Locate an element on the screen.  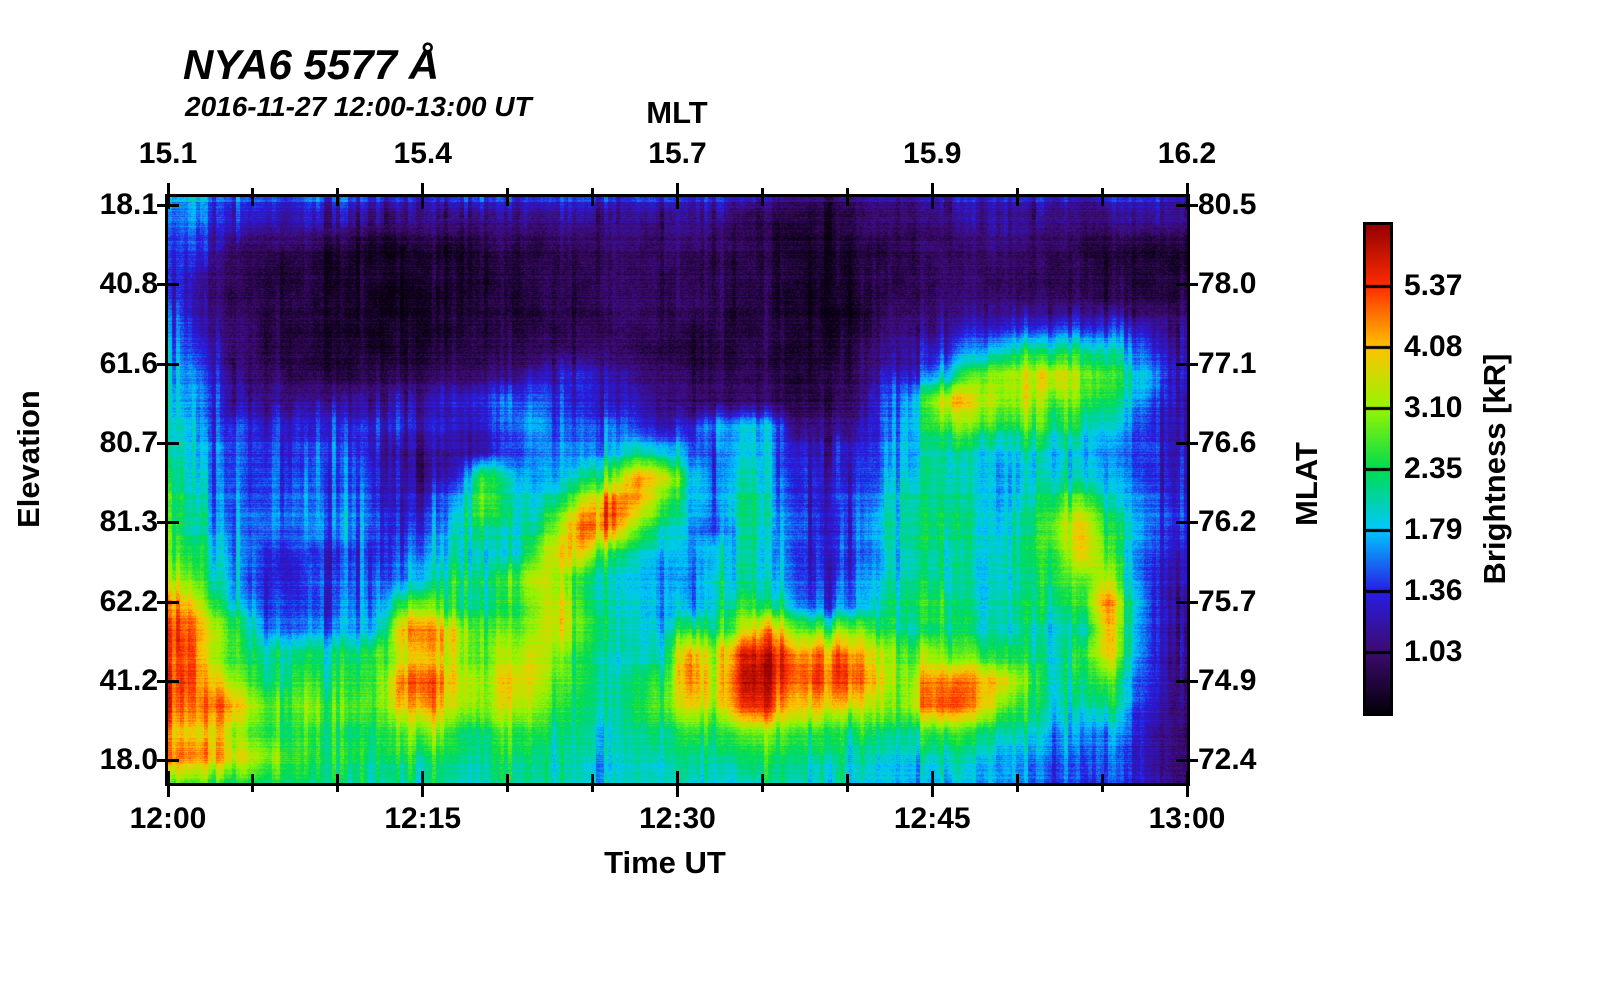
top-axis-tick-label: 16.2 is located at coordinates (1187, 153).